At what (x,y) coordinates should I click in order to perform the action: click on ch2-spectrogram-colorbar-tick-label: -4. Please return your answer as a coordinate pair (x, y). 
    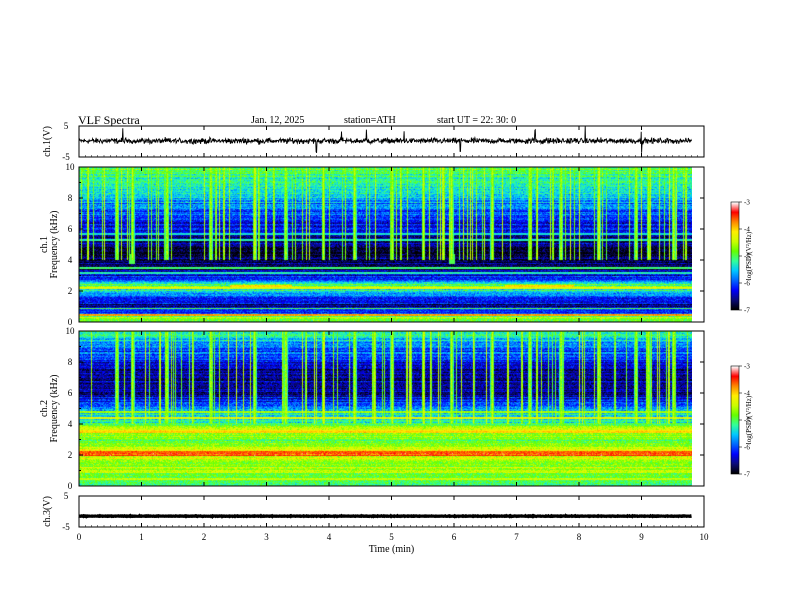
    Looking at the image, I should click on (747, 394).